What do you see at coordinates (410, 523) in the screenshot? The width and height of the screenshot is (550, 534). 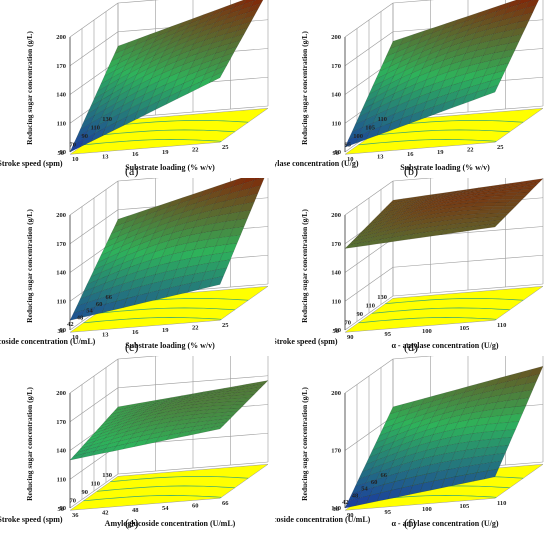 I see `panel-letter-f: (f)` at bounding box center [410, 523].